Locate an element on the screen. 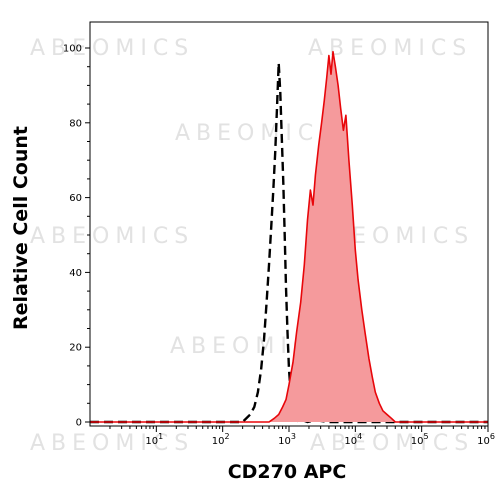 This screenshot has width=500, height=496. x-axis-title: CD270 APC is located at coordinates (287, 472).